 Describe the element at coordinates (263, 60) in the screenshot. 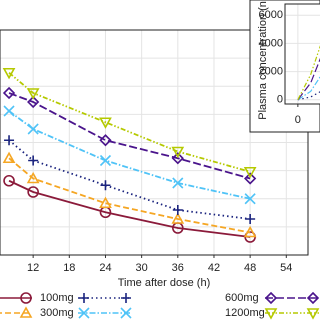

I see `y-axis-label: Plasma concentration (nM)` at that location.